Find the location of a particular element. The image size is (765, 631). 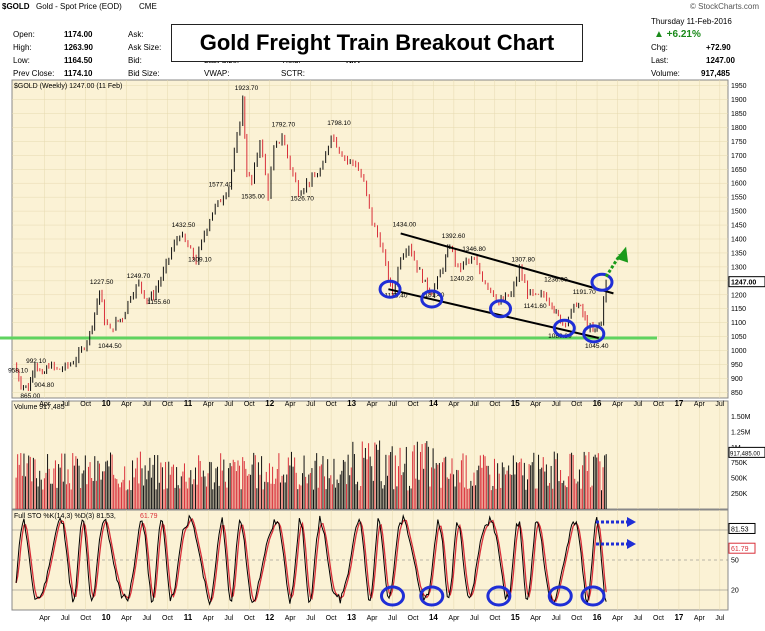

price-annotation: 1236.00 is located at coordinates (556, 280).